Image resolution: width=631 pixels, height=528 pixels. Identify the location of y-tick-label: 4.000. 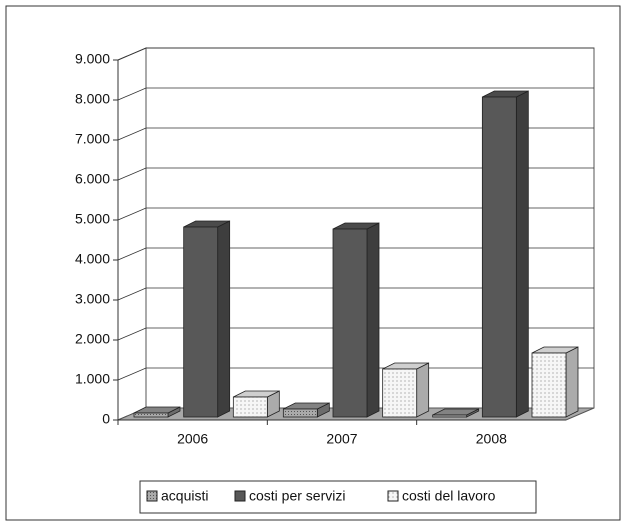
(92, 259).